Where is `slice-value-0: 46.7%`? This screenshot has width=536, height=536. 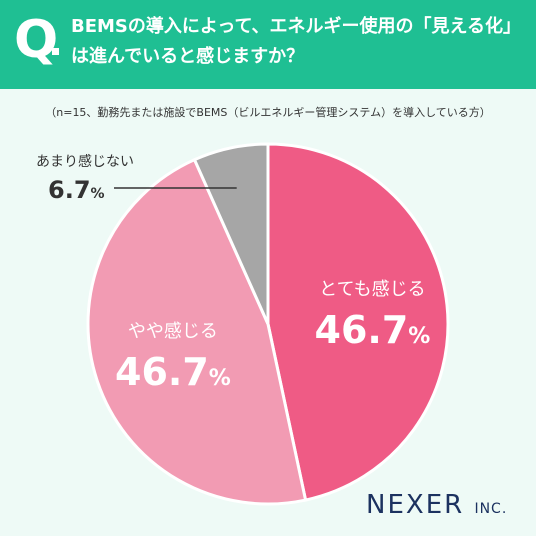 slice-value-0: 46.7% is located at coordinates (373, 330).